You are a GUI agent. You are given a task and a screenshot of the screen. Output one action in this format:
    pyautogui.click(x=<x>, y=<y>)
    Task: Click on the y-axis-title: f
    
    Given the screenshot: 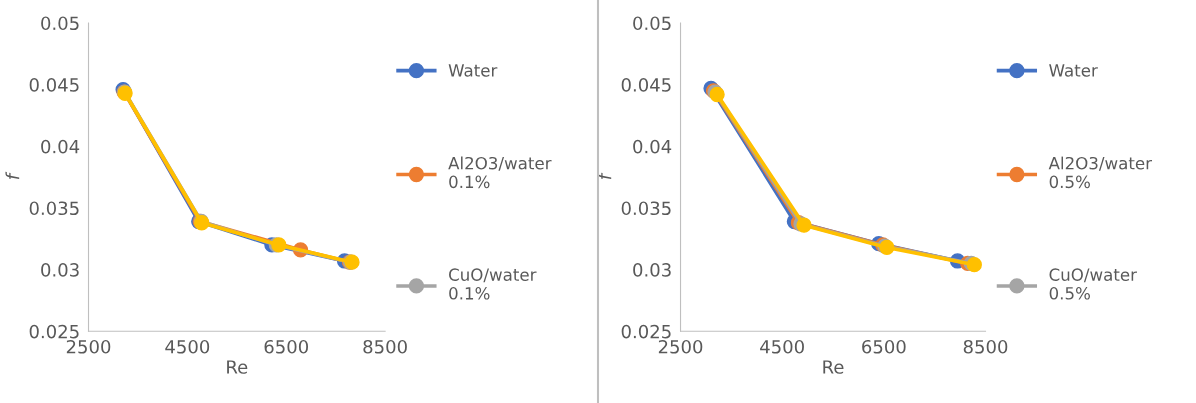 What is the action you would take?
    pyautogui.click(x=12, y=175)
    